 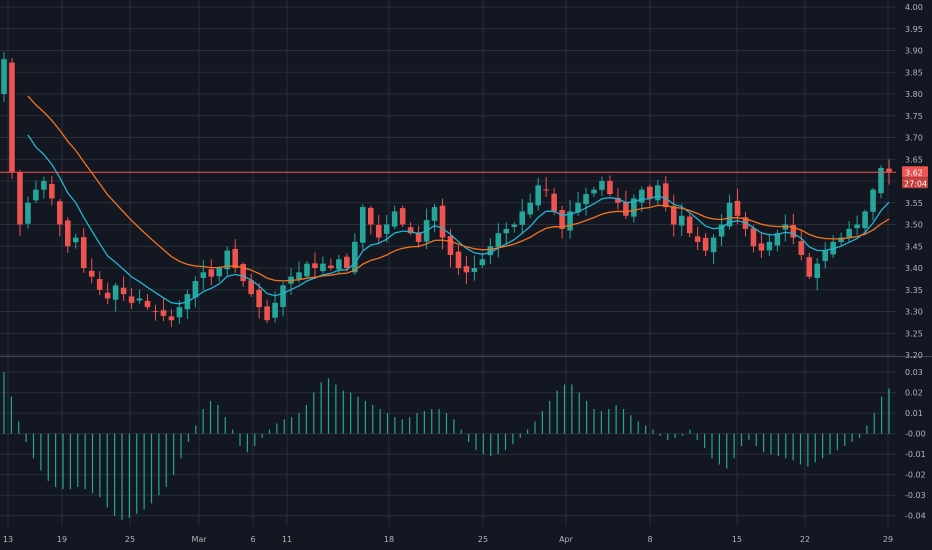 What do you see at coordinates (914, 312) in the screenshot?
I see `price-tick-label: 3.30` at bounding box center [914, 312].